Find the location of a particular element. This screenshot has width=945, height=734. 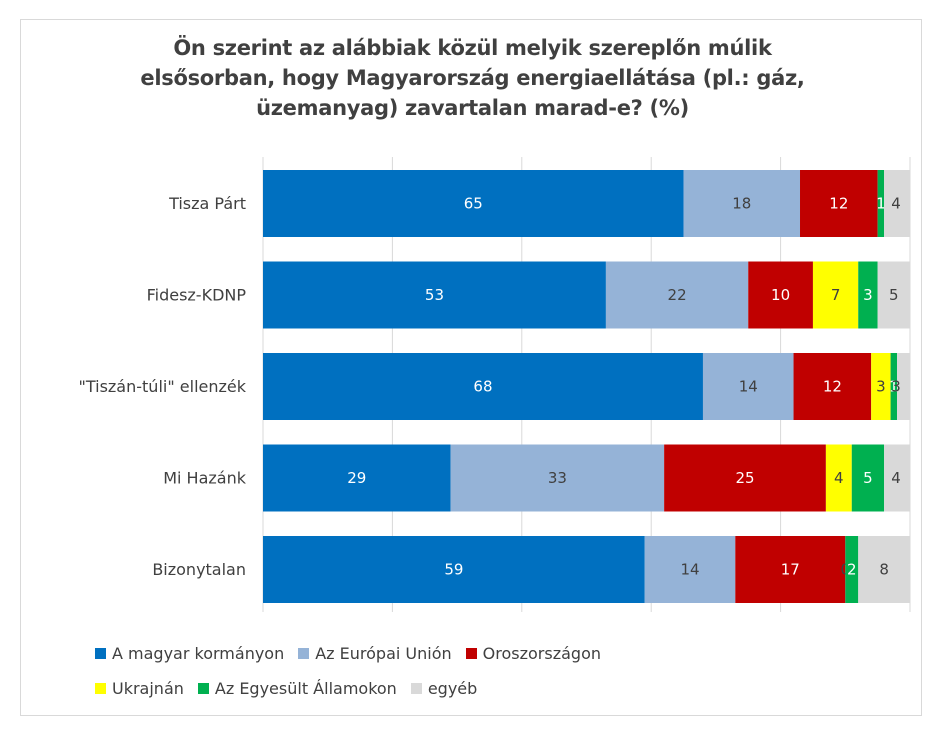

data-label: 53 is located at coordinates (434, 295).